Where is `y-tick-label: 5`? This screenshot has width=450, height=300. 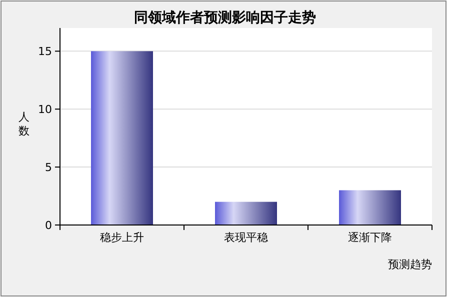 y-tick-label: 5 is located at coordinates (48, 167).